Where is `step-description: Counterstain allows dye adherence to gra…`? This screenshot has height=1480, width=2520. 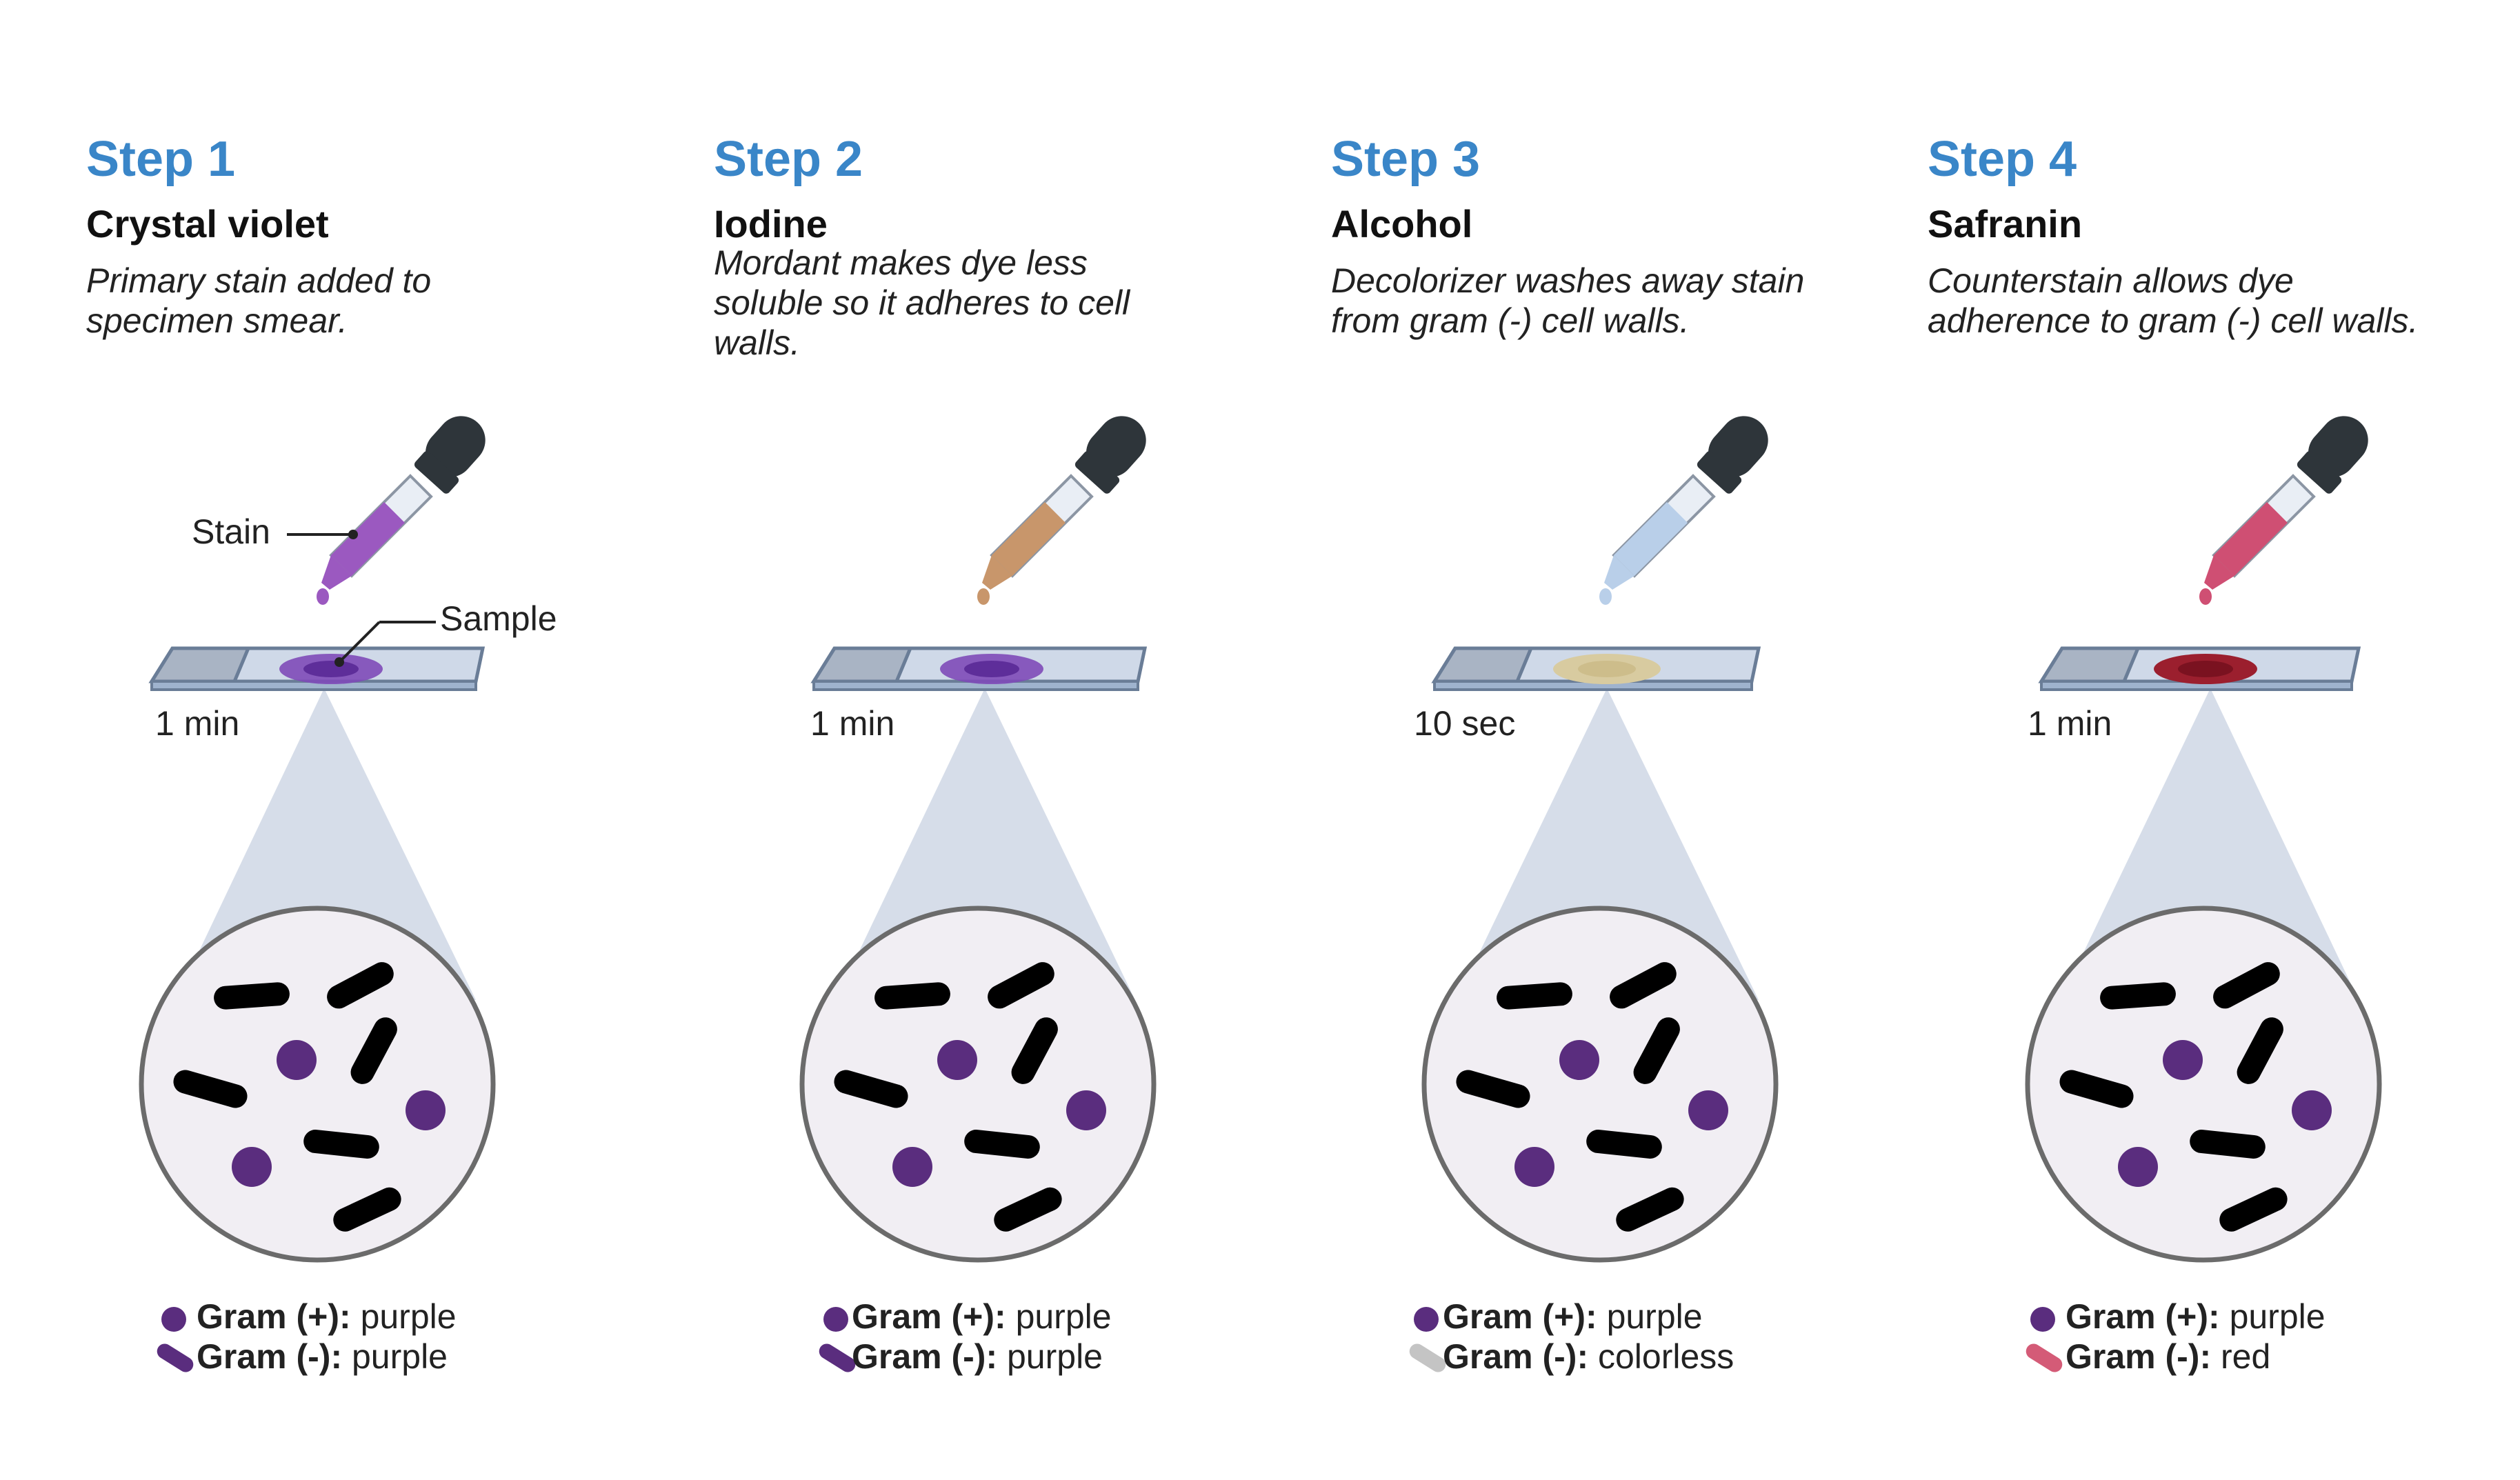 step-description: Counterstain allows dye adherence to gra… is located at coordinates (2173, 300).